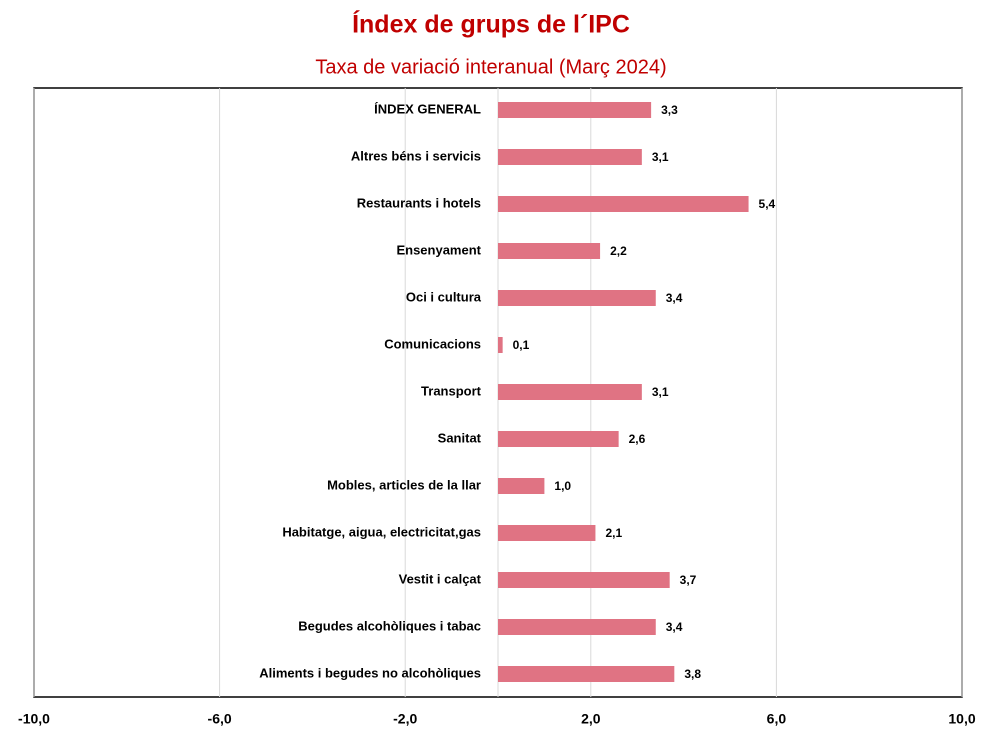 The width and height of the screenshot is (982, 736). I want to click on x-tick-label: 6,0, so click(777, 719).